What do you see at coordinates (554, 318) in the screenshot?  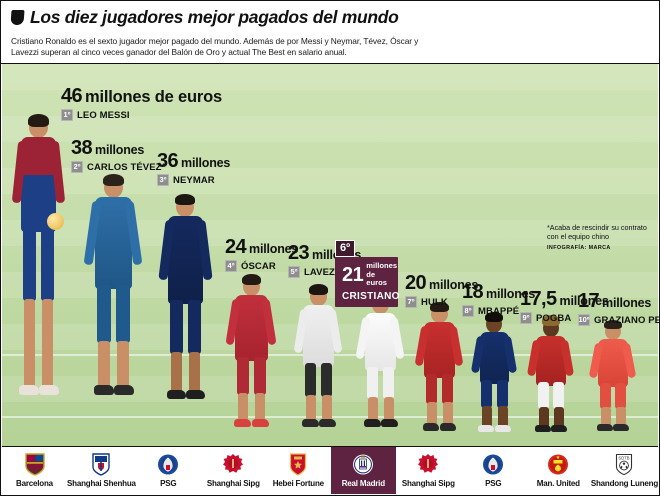 I see `player-name: POGBA` at bounding box center [554, 318].